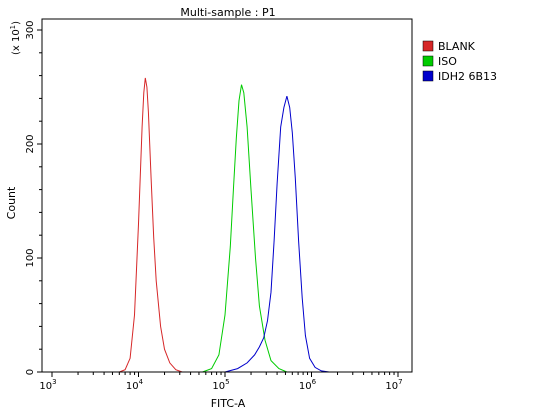 Image resolution: width=553 pixels, height=414 pixels. Describe the element at coordinates (227, 12) in the screenshot. I see `chart-title: Multi-sample : P1` at that location.